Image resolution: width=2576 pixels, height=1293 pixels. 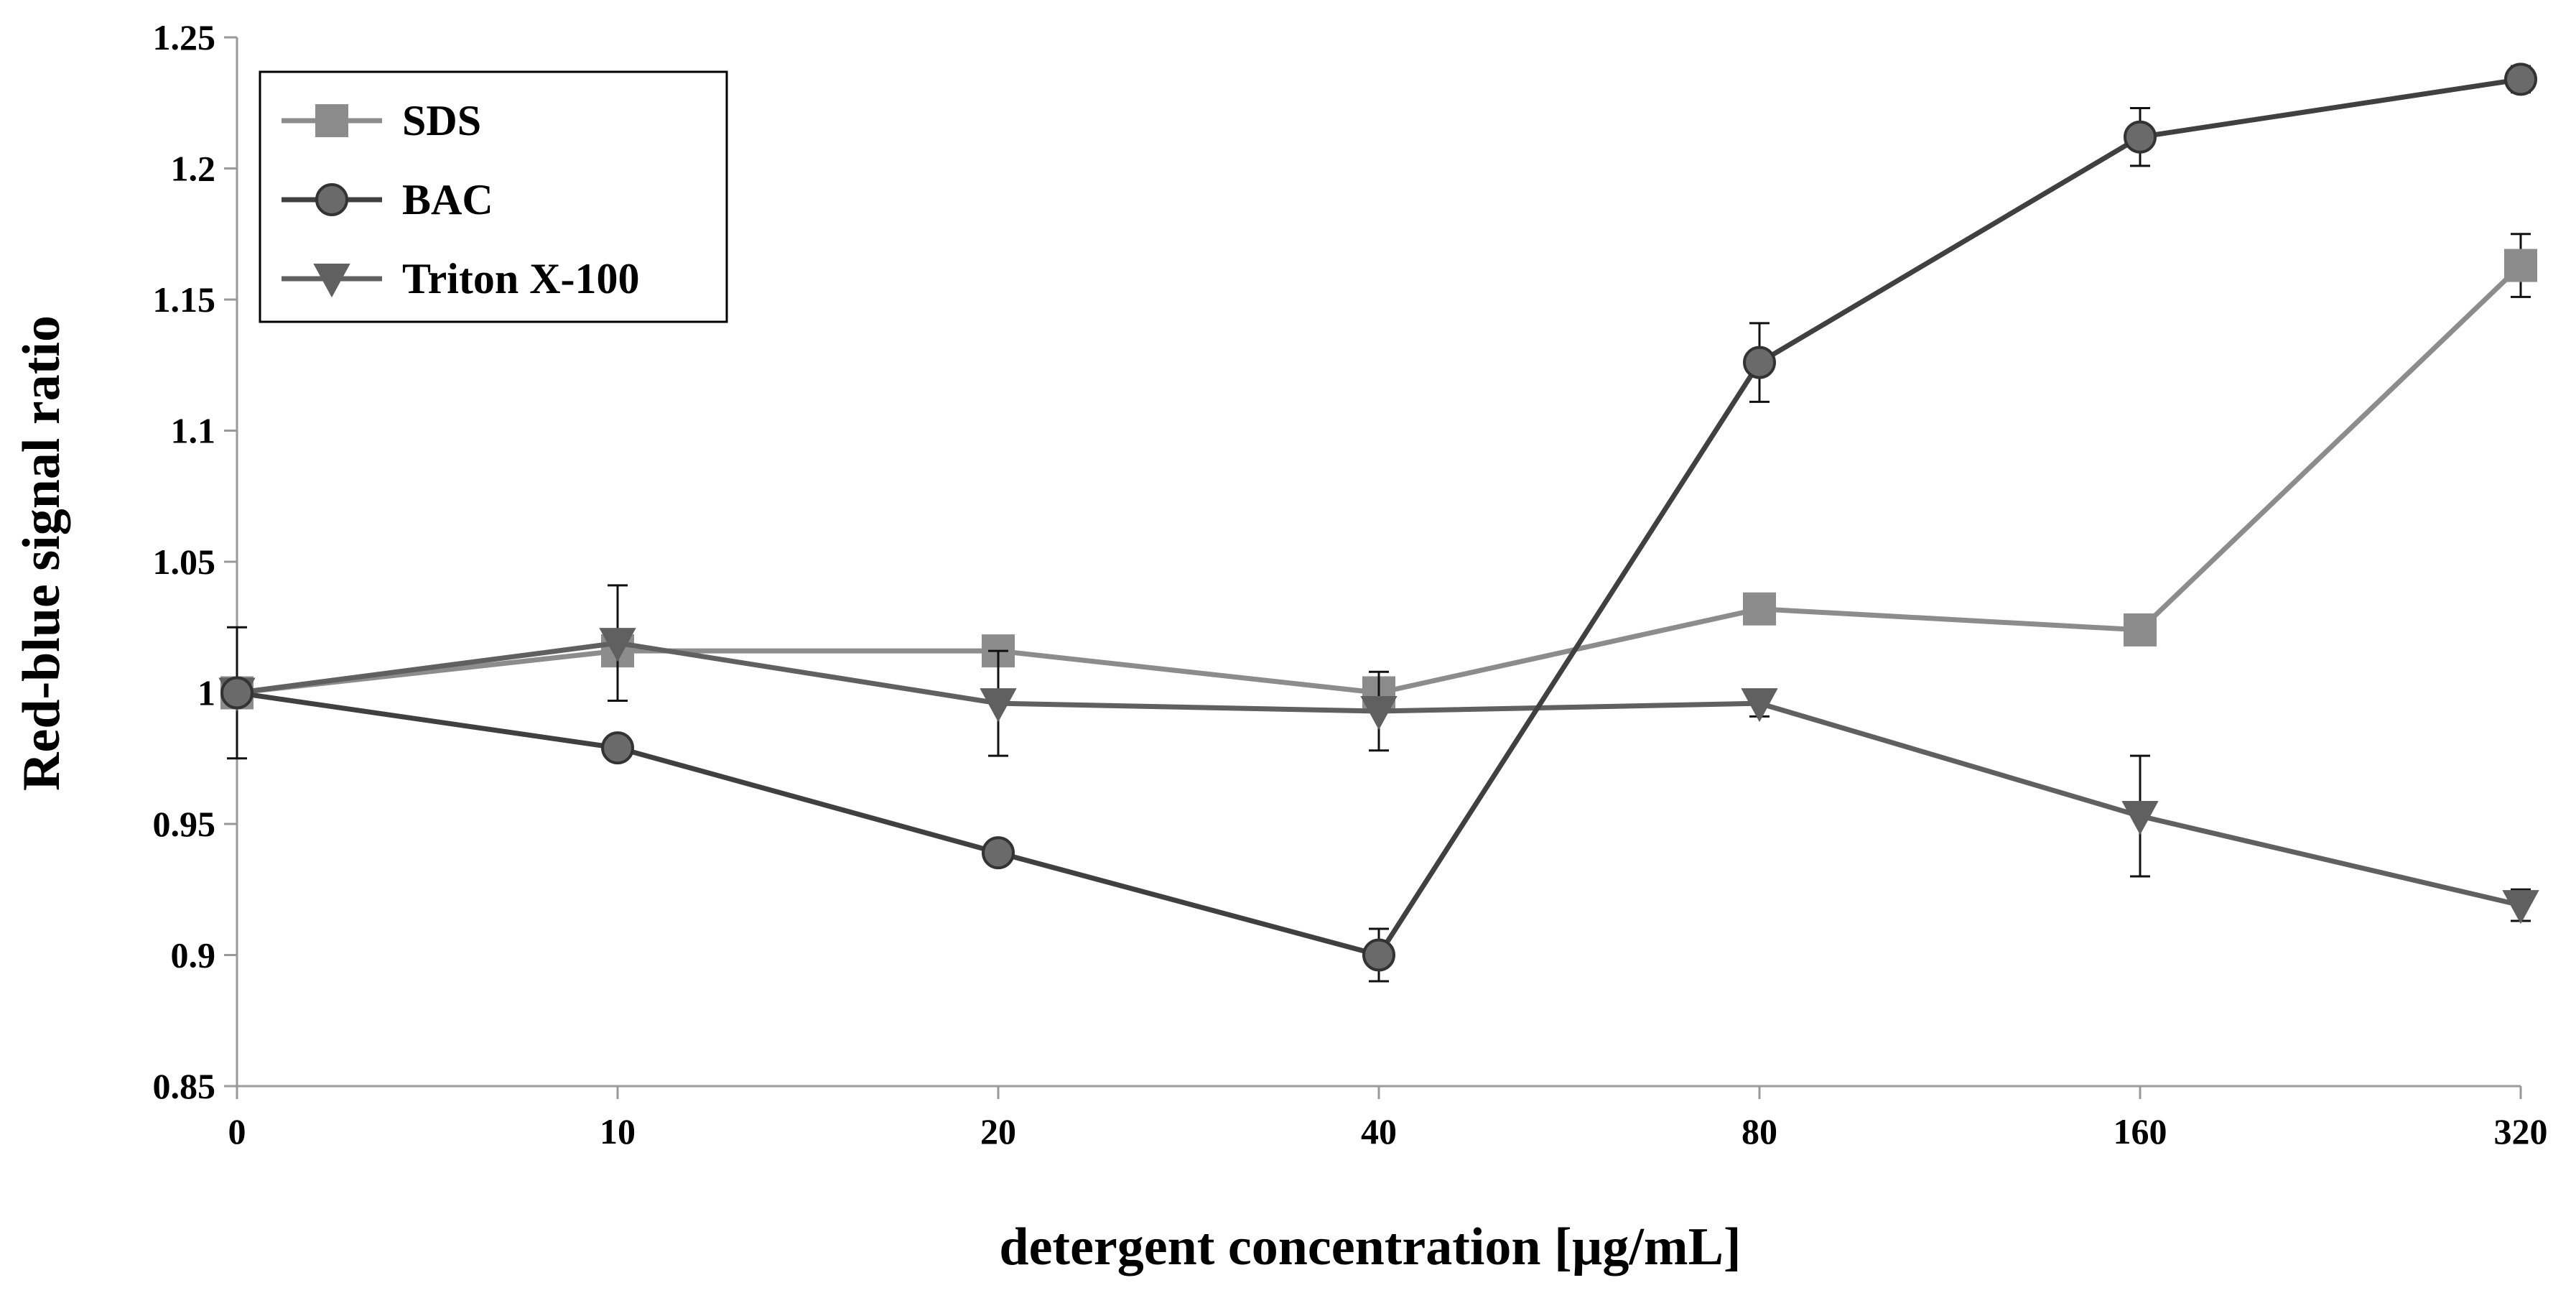 What do you see at coordinates (998, 1131) in the screenshot?
I see `x-tick-label: 20` at bounding box center [998, 1131].